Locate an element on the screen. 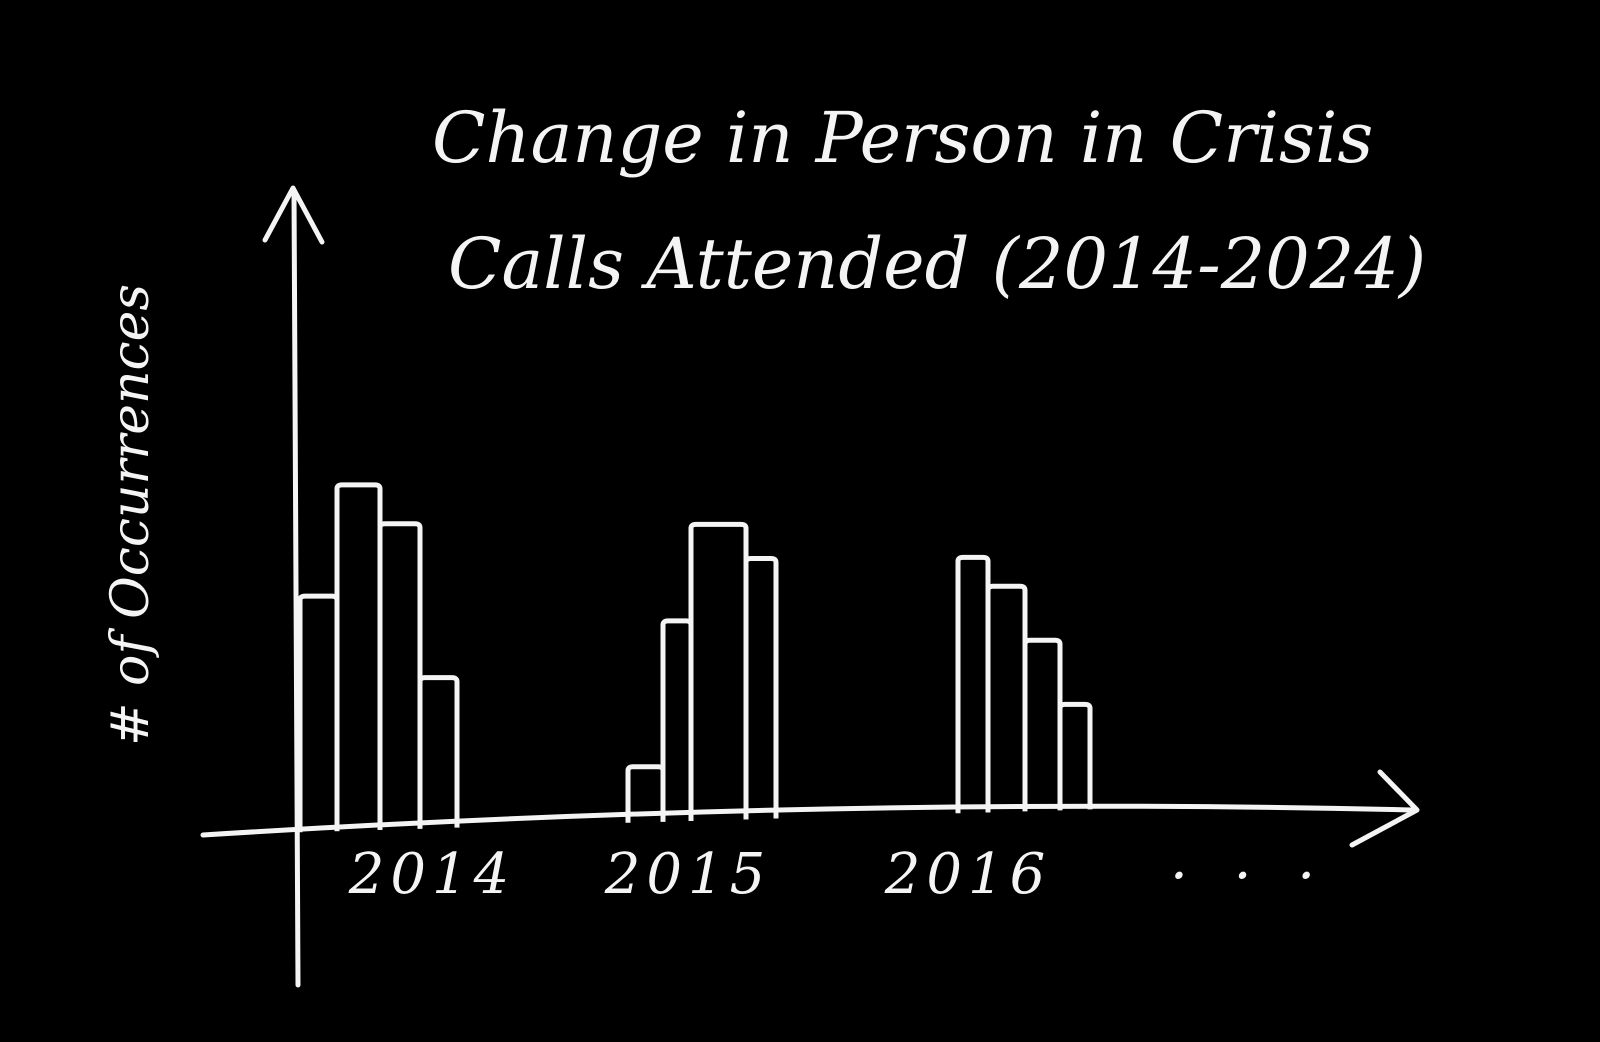 The width and height of the screenshot is (1600, 1042). x-tick-label-2015: 2015 is located at coordinates (688, 874).